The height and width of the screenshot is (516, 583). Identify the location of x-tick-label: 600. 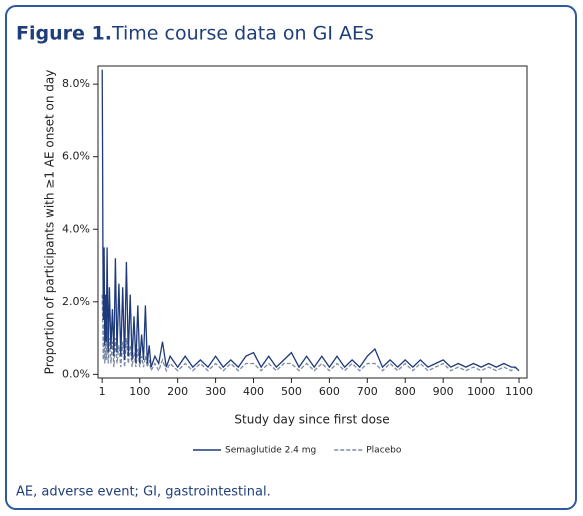
(329, 391).